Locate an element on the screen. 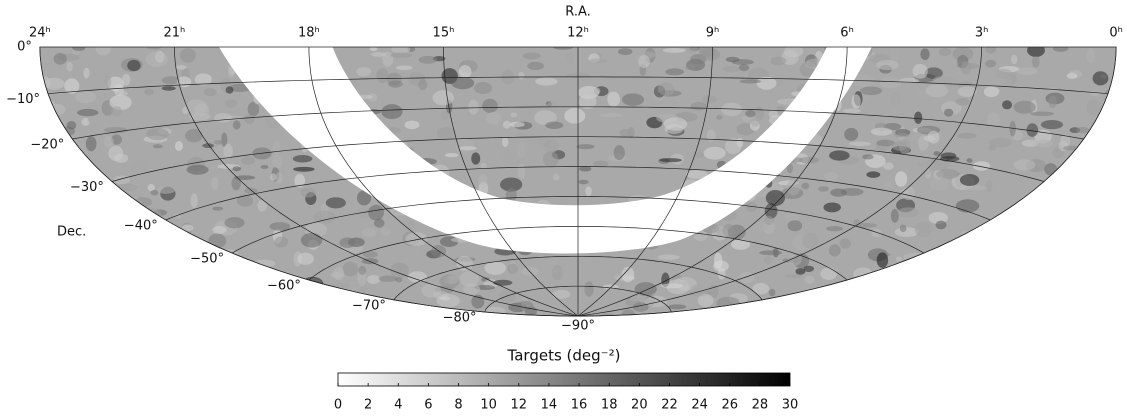 The width and height of the screenshot is (1127, 417). colorbar-tick-label: 24 is located at coordinates (699, 405).